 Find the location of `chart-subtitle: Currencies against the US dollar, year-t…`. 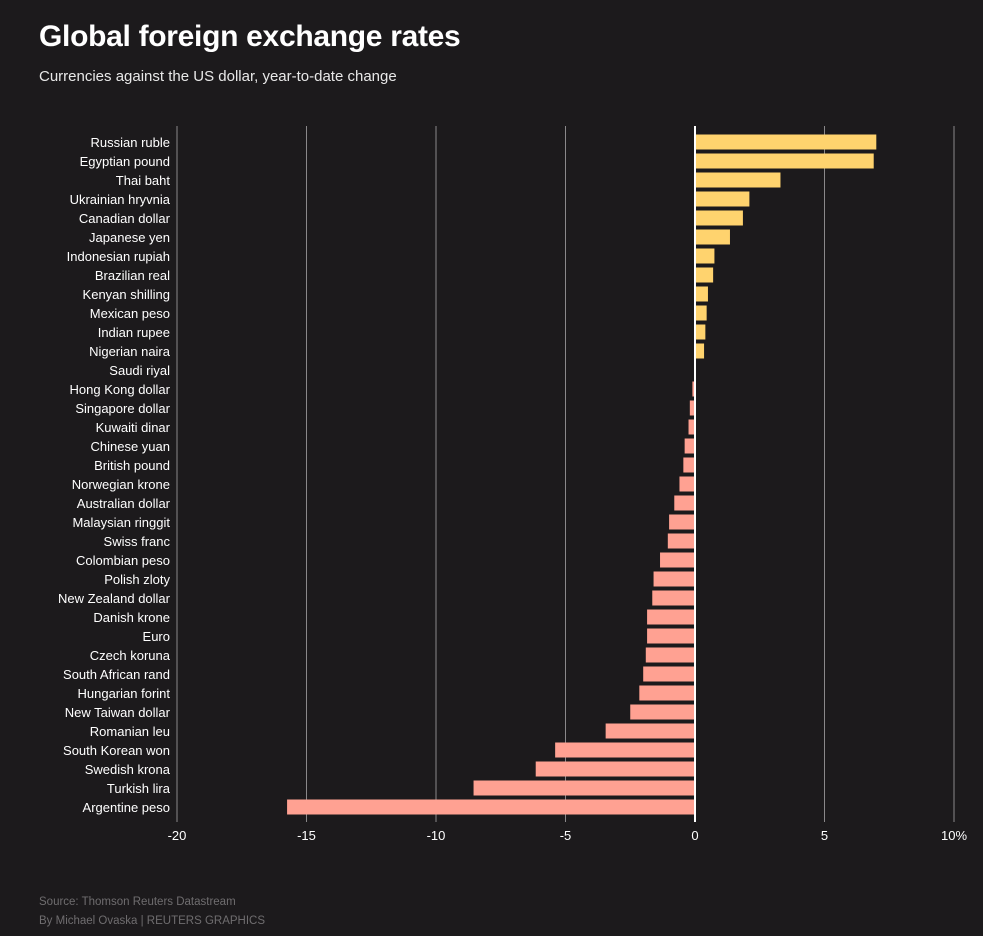

chart-subtitle: Currencies against the US dollar, year-t… is located at coordinates (218, 76).